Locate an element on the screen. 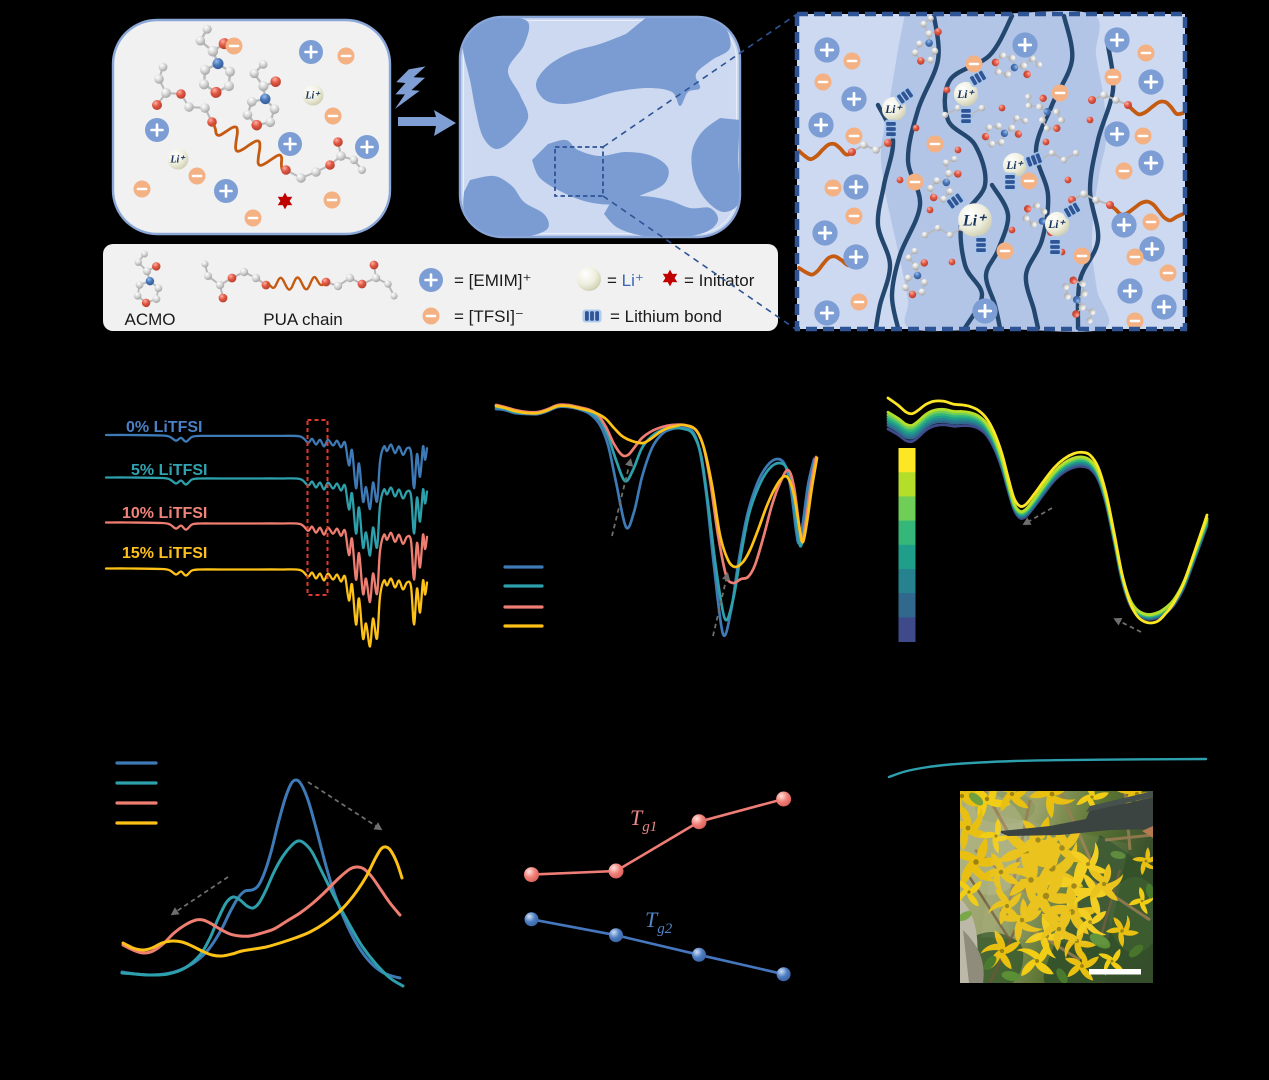 This screenshot has height=1080, width=1269. svg-text: Tg1 is located at coordinates (643, 820).